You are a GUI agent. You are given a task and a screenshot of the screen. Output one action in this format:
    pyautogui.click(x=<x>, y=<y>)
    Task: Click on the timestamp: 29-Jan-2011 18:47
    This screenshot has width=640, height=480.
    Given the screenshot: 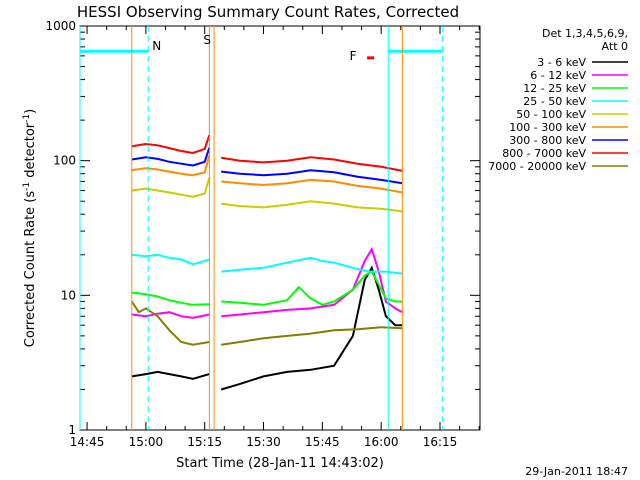 What is the action you would take?
    pyautogui.click(x=576, y=471)
    